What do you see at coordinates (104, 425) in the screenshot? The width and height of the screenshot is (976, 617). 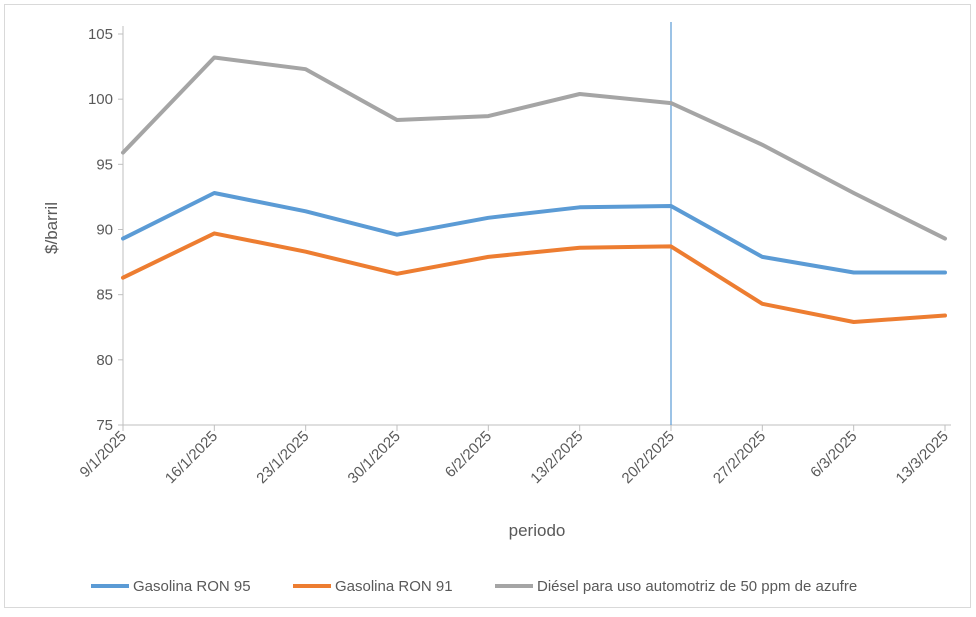 I see `y-tick-label: 75` at bounding box center [104, 425].